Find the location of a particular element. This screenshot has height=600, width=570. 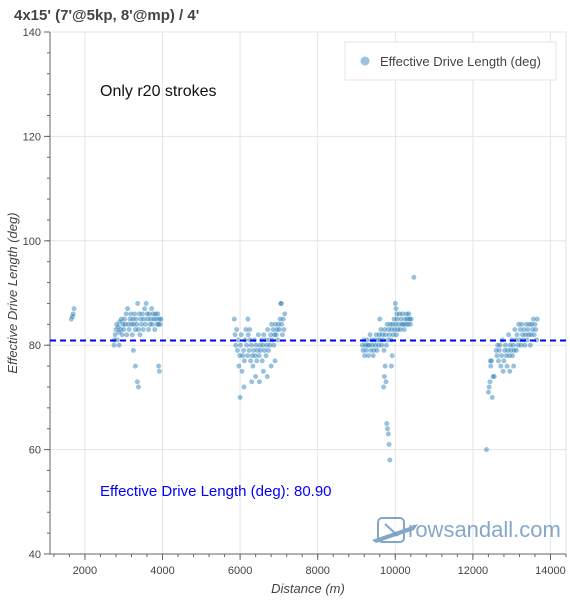

y-tick-label: 120 is located at coordinates (32, 137).